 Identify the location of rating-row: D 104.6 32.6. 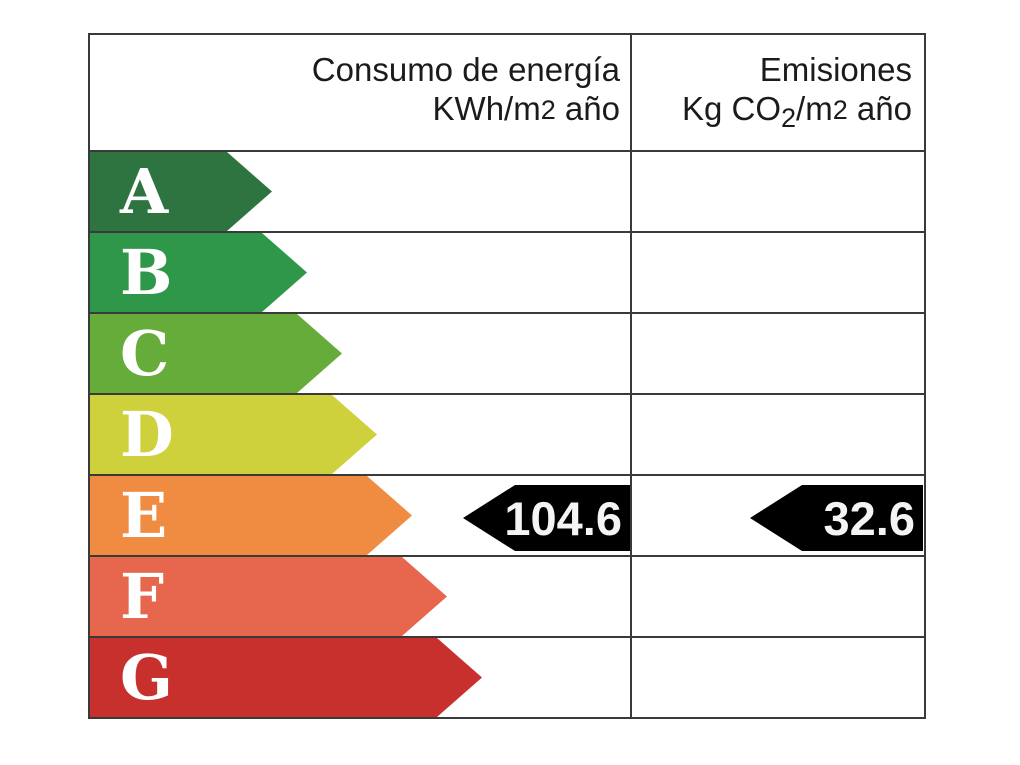
(507, 435).